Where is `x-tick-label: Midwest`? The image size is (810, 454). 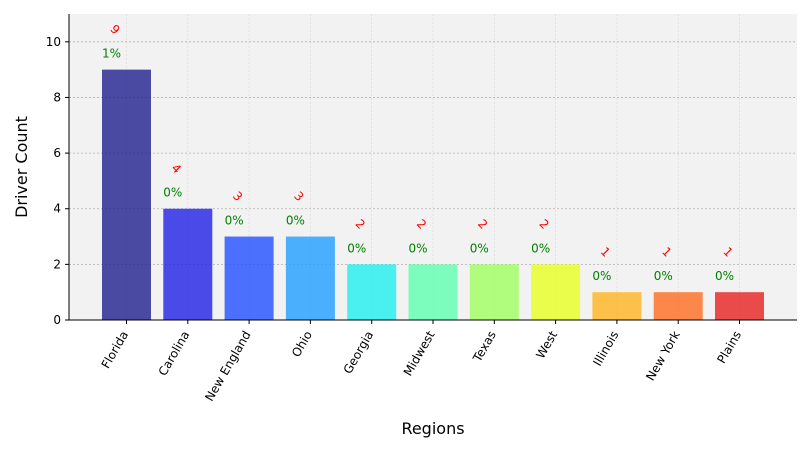
x-tick-label: Midwest is located at coordinates (419, 353).